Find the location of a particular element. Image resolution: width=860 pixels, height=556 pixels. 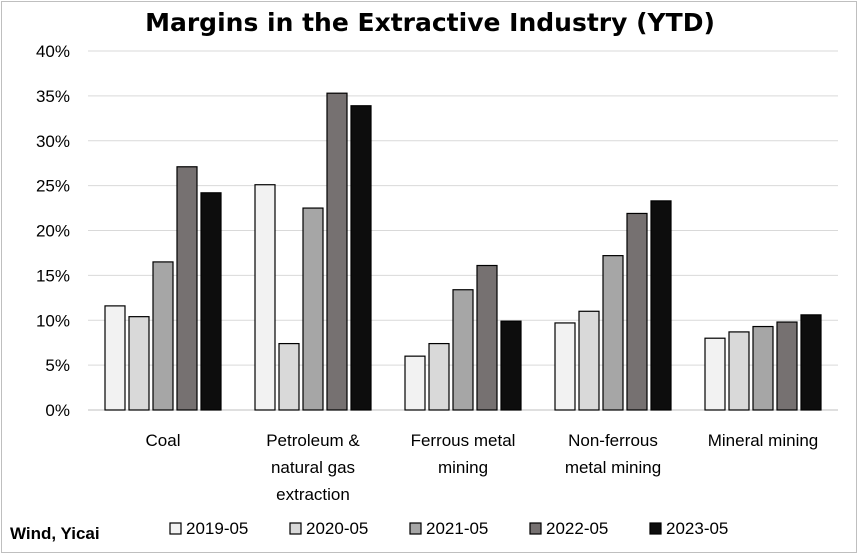

y-tick-label: 40% is located at coordinates (53, 51).